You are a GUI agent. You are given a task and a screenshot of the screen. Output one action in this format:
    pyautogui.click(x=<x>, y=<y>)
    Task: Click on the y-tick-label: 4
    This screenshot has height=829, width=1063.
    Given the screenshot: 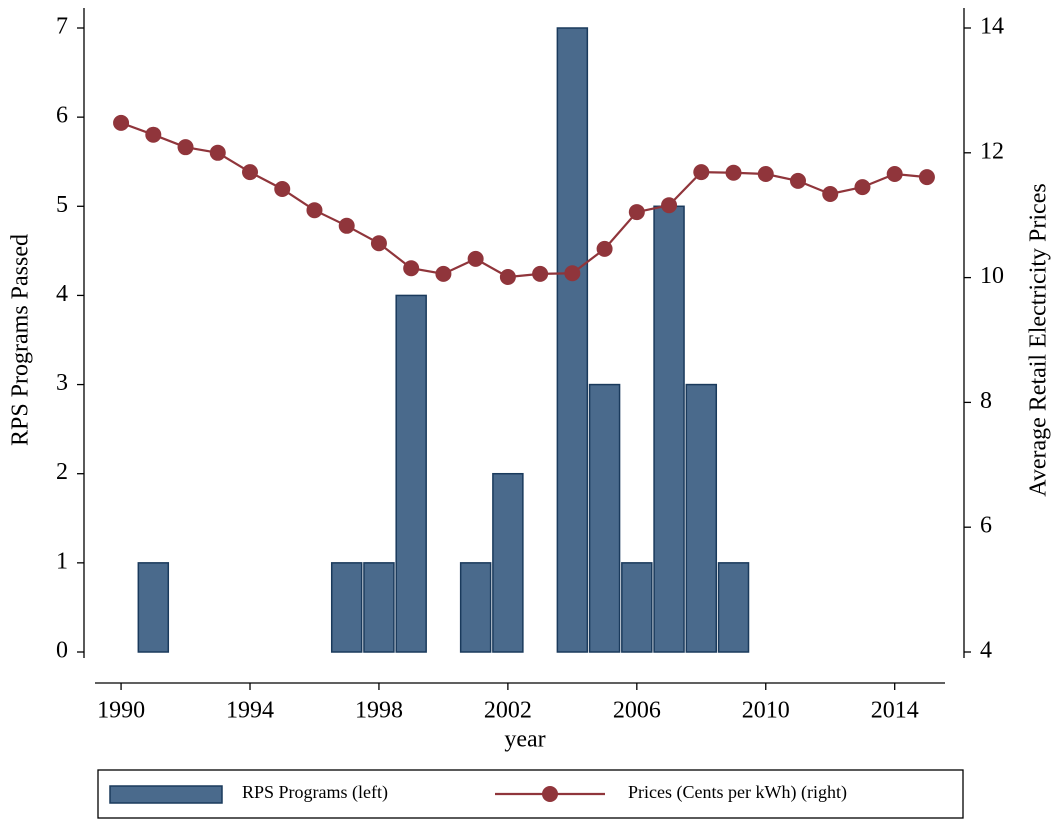 What is the action you would take?
    pyautogui.click(x=62, y=294)
    